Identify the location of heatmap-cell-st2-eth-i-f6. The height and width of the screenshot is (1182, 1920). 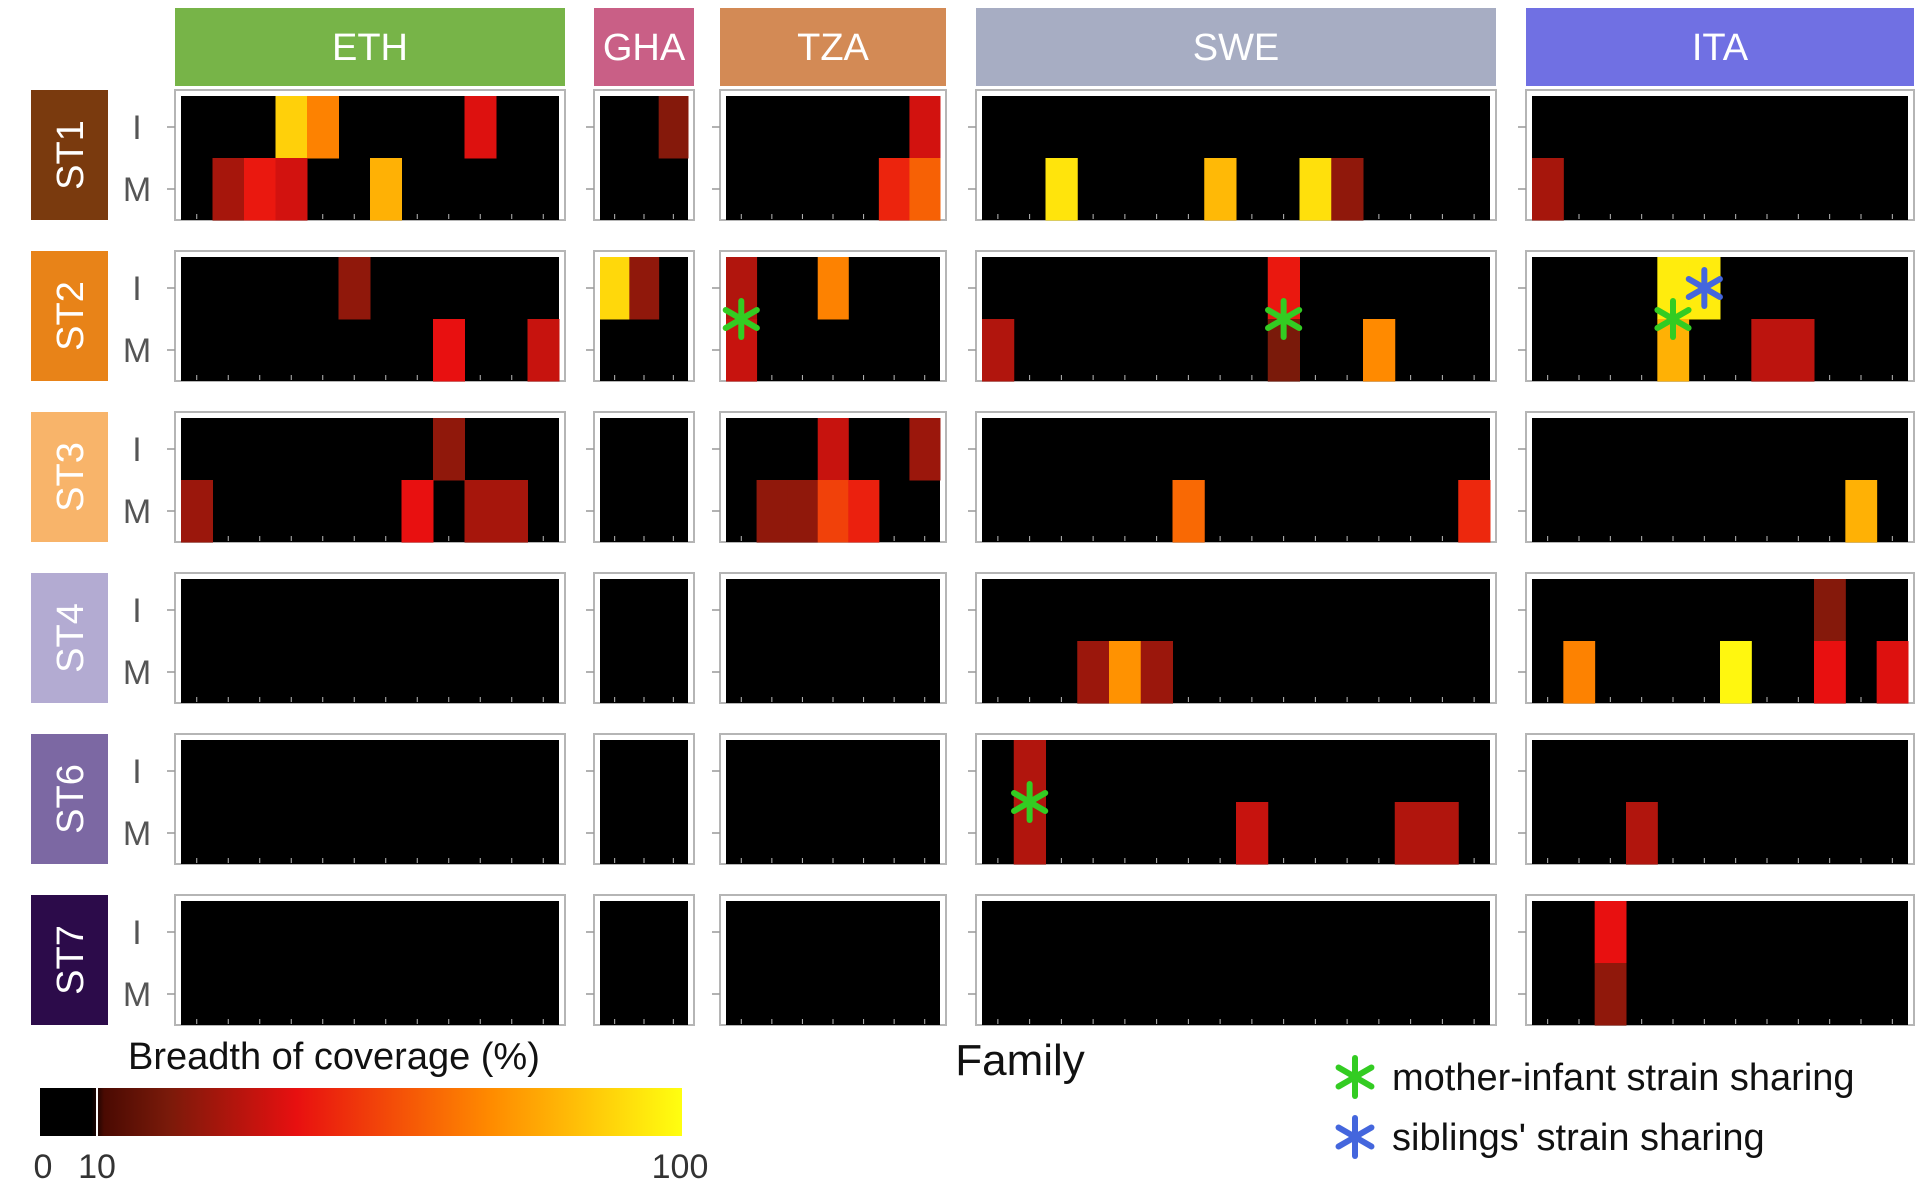
(354, 288).